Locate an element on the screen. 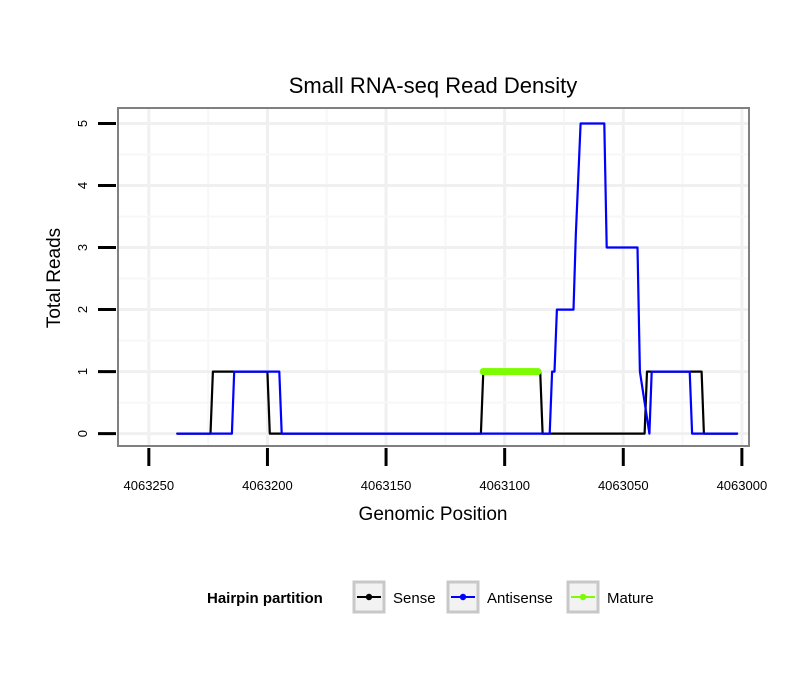 This screenshot has width=810, height=690. y-tick-label: 4 is located at coordinates (82, 185).